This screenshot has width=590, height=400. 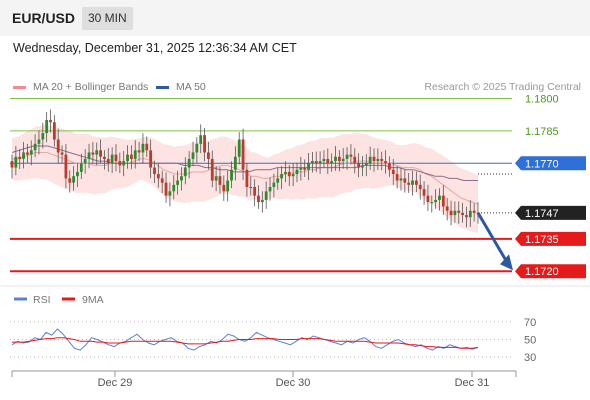 What do you see at coordinates (19, 87) in the screenshot?
I see `legend-ma20-swatch` at bounding box center [19, 87].